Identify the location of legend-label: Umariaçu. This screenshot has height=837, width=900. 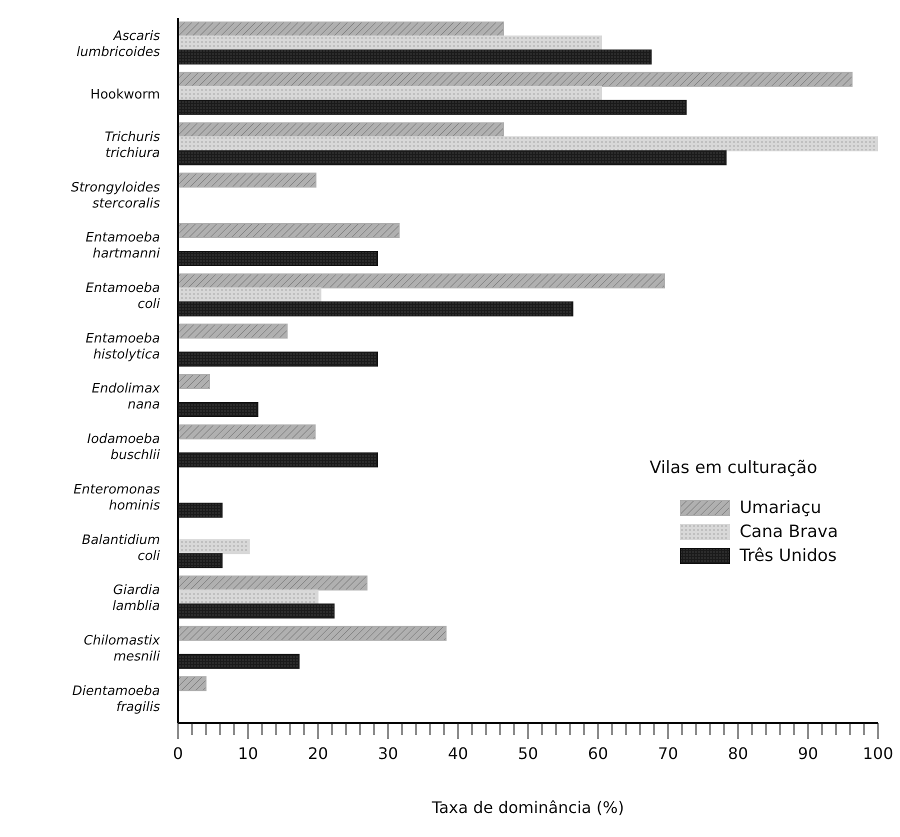
(781, 508).